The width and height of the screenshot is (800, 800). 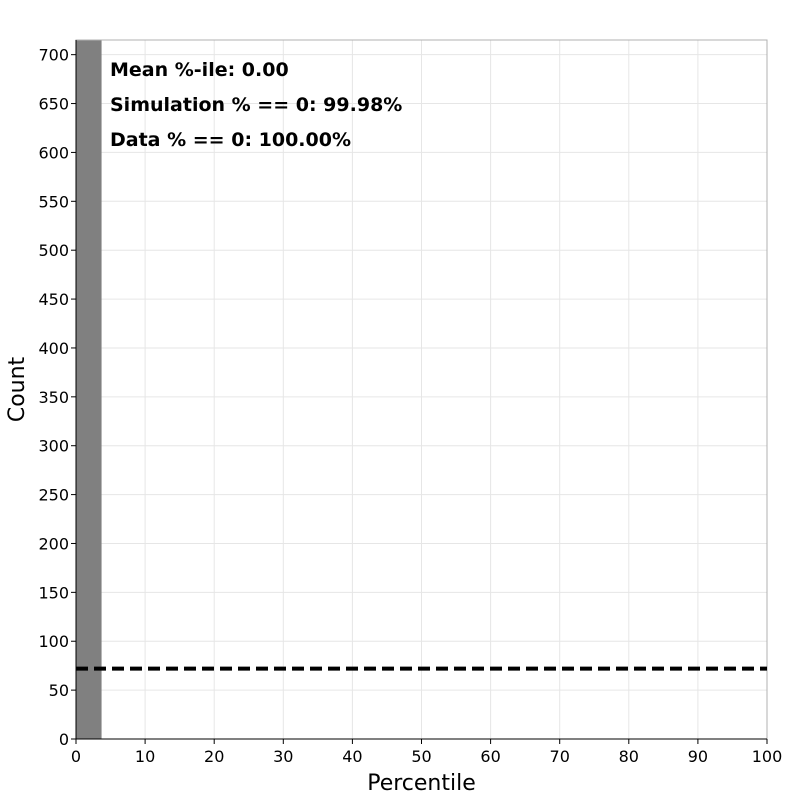 What do you see at coordinates (53, 543) in the screenshot?
I see `y-tick-label: 200` at bounding box center [53, 543].